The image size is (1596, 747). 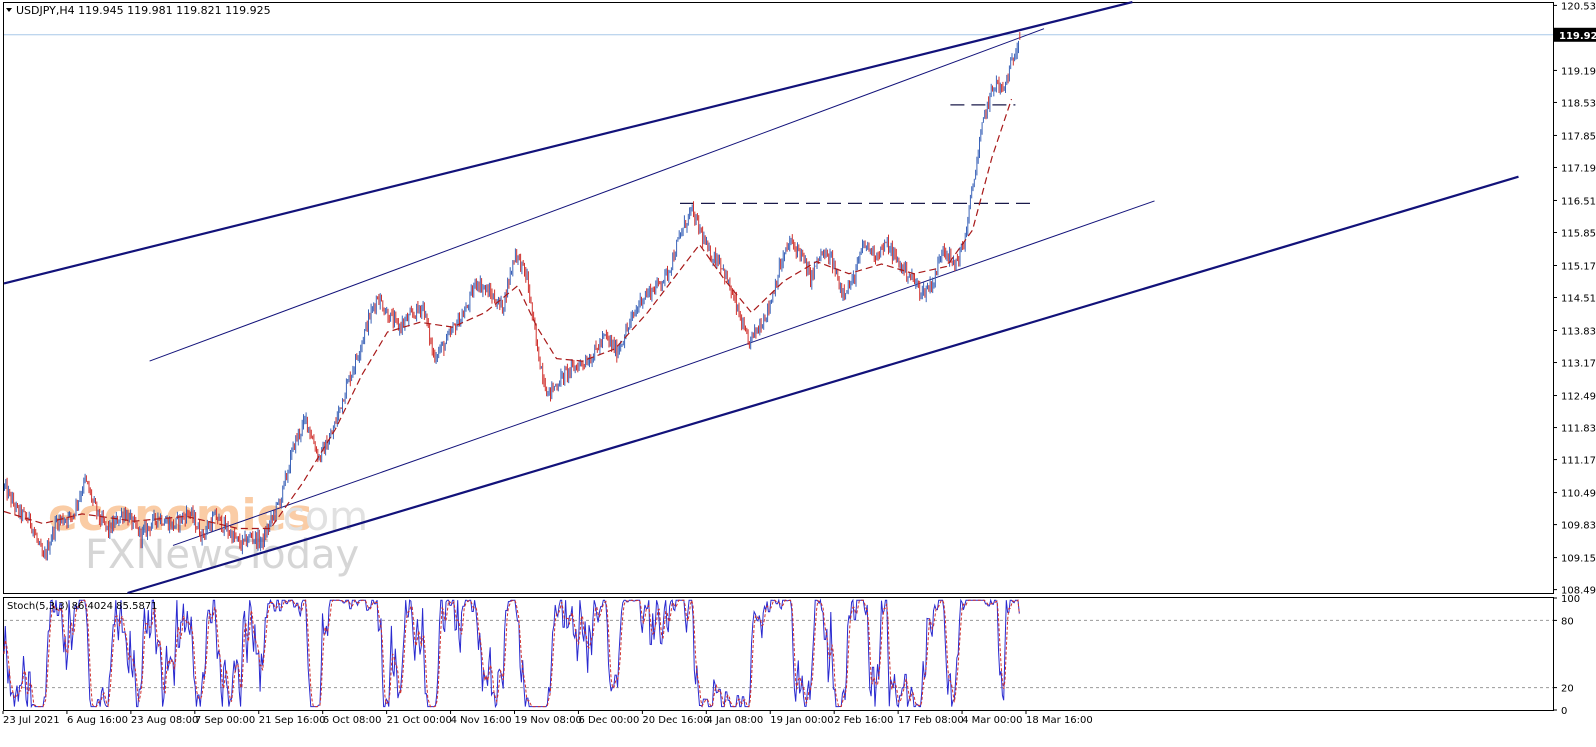 I want to click on time-tick-label: 19 Nov 08:00, so click(x=548, y=720).